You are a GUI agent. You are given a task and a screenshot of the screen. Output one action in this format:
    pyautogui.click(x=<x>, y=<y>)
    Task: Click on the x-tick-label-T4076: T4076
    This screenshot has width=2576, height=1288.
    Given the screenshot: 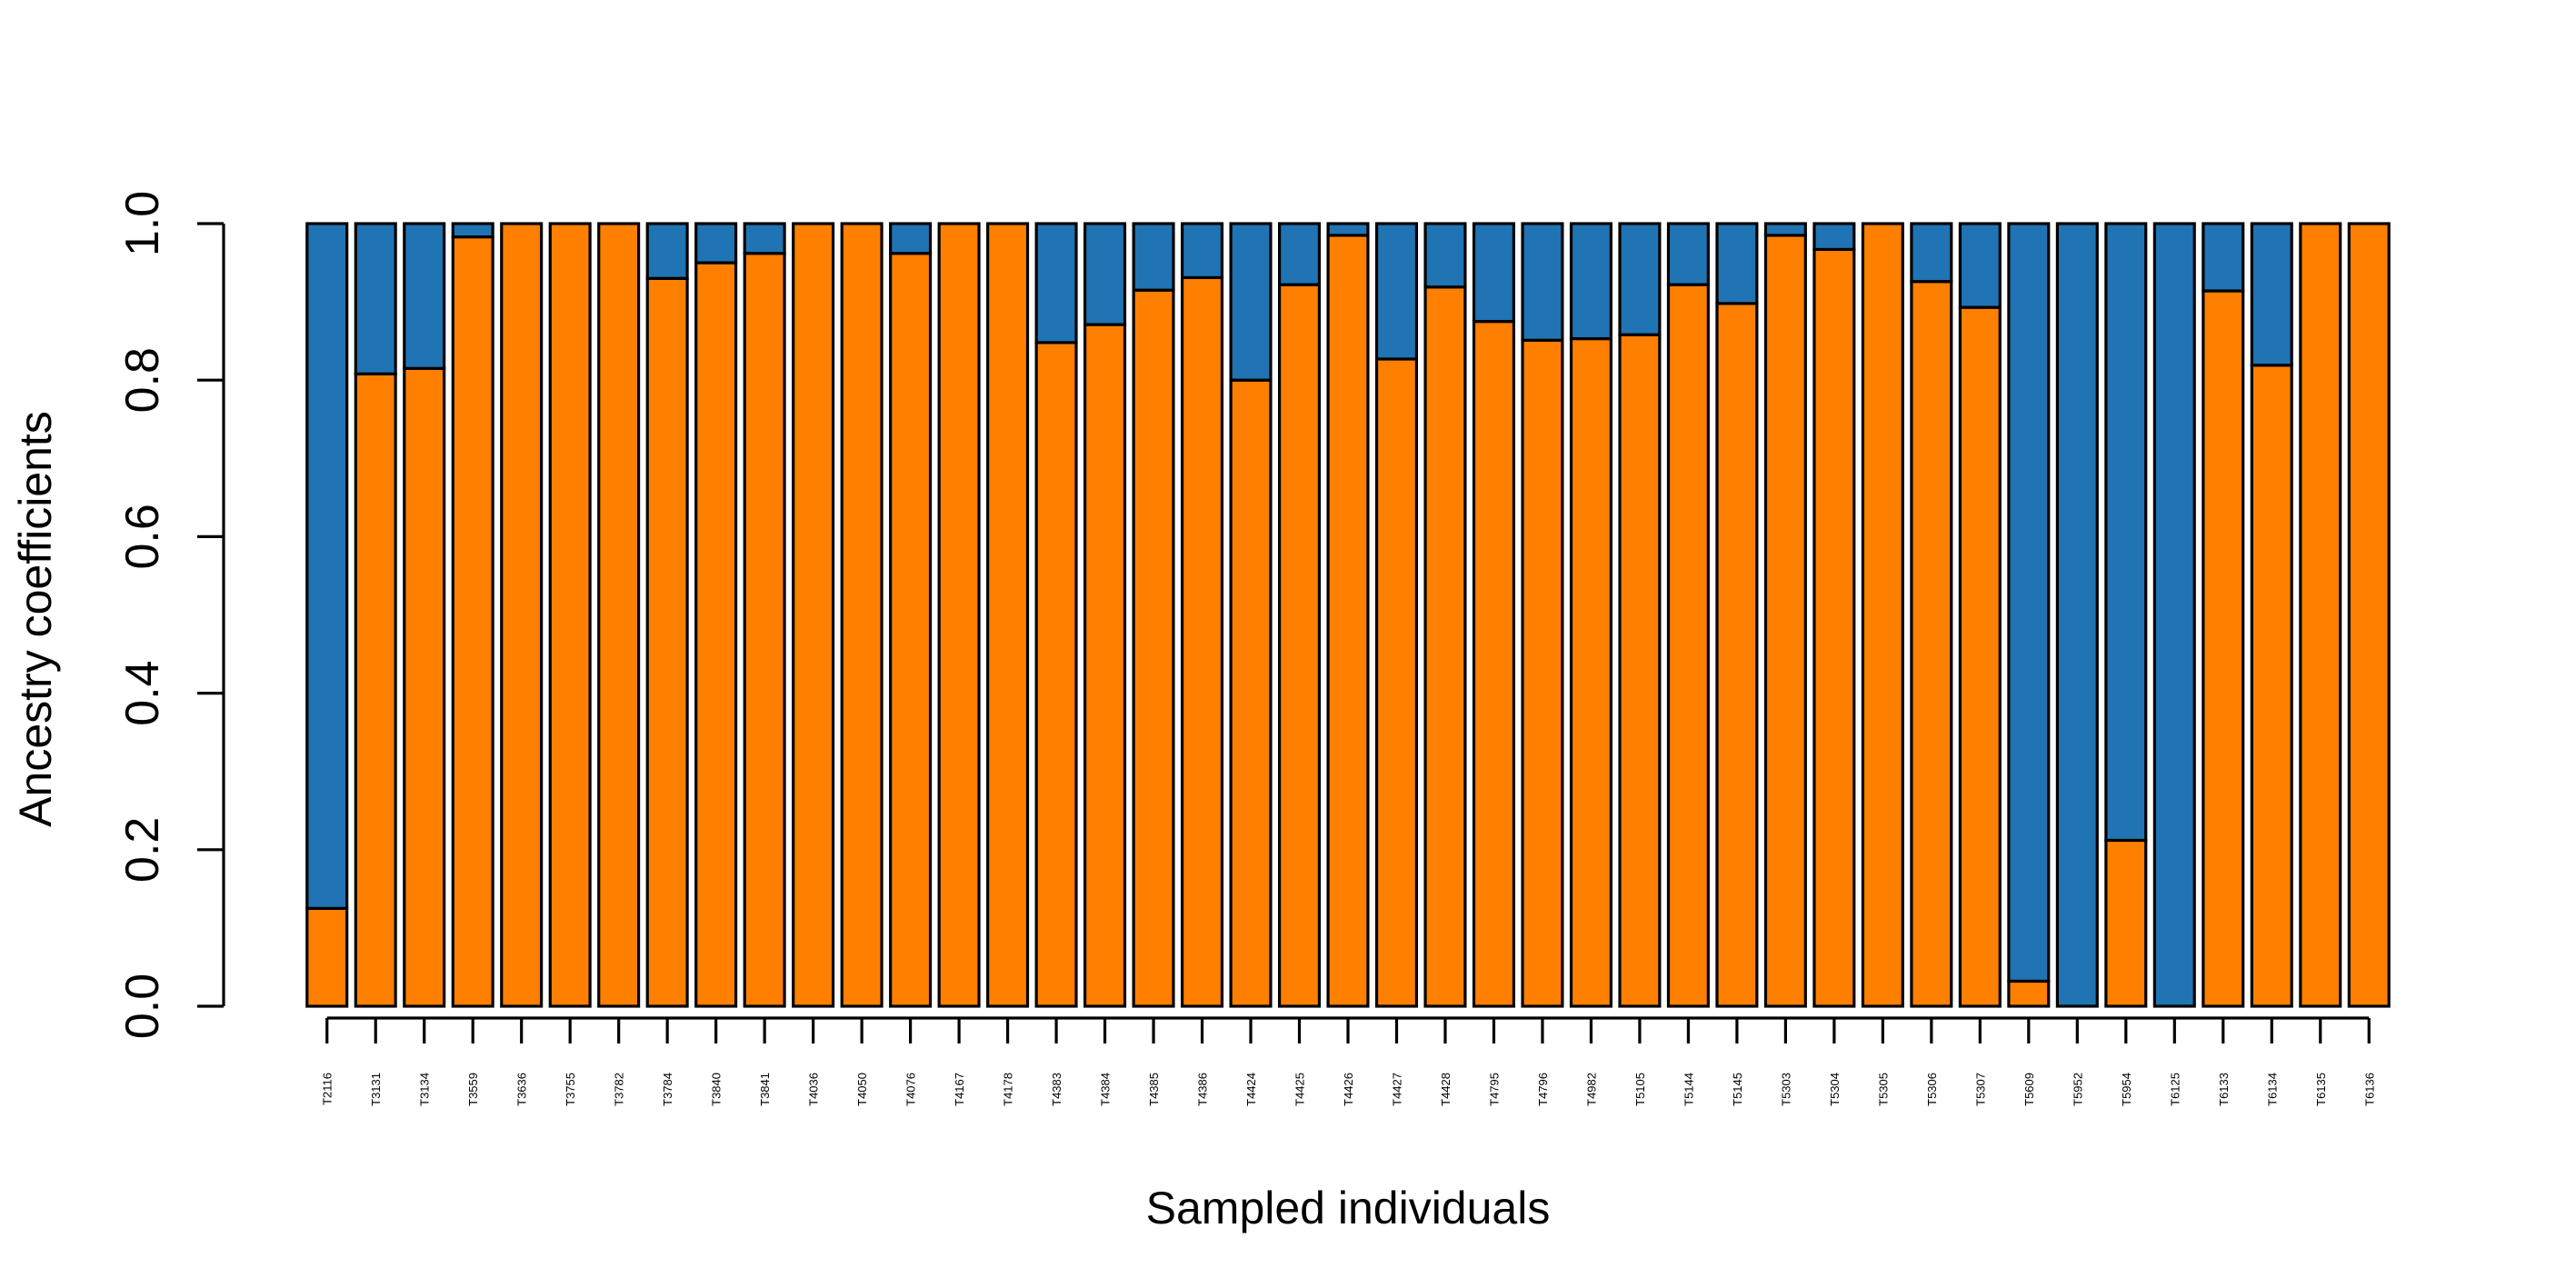 What is the action you would take?
    pyautogui.click(x=911, y=1089)
    